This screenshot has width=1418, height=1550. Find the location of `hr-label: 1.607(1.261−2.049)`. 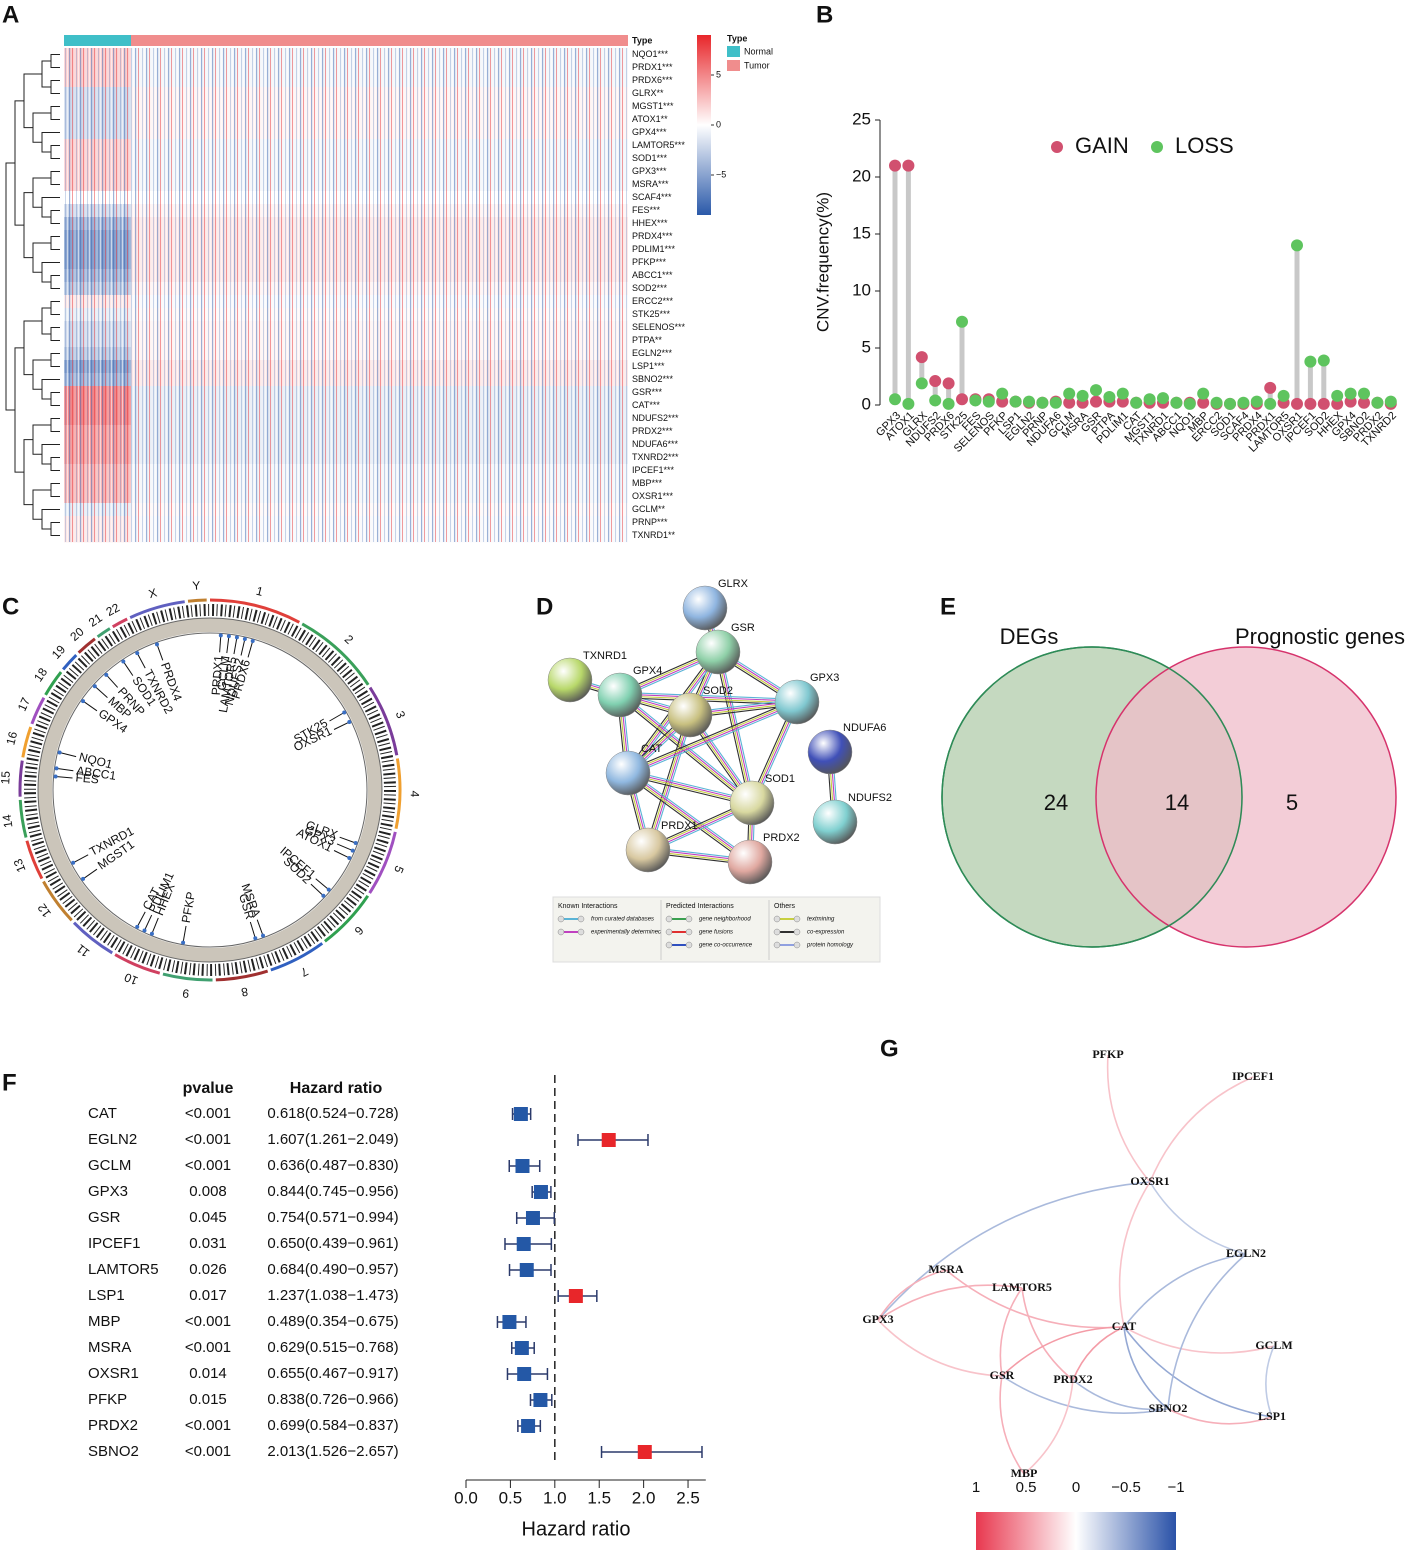

hr-label: 1.607(1.261−2.049) is located at coordinates (332, 1139).